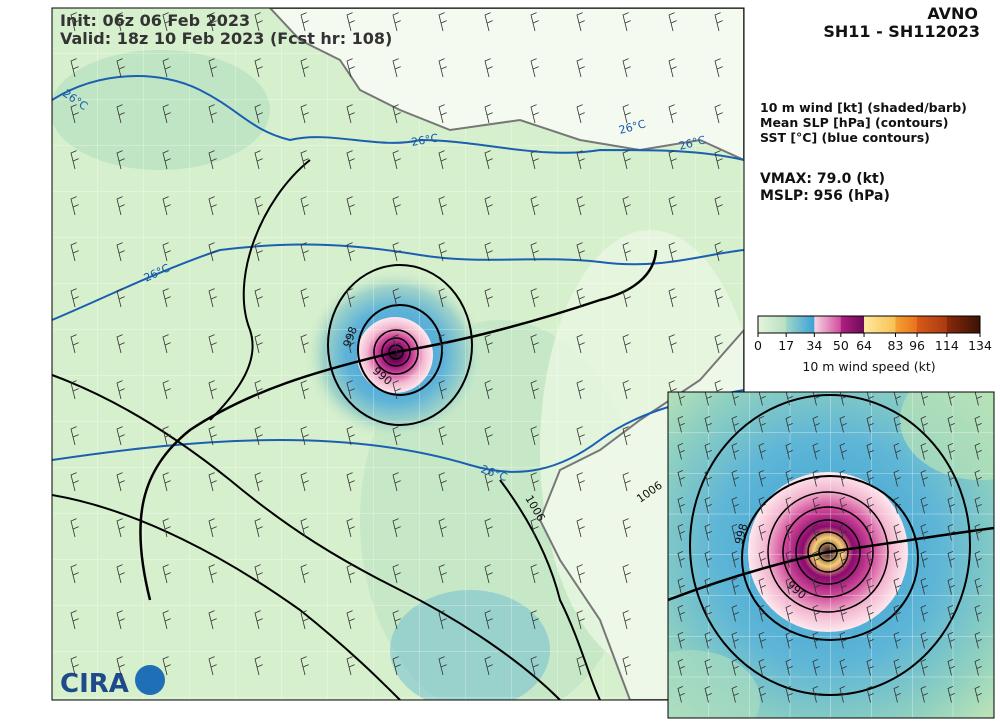 Image resolution: width=1000 pixels, height=726 pixels. What do you see at coordinates (150, 680) in the screenshot?
I see `logo-icon` at bounding box center [150, 680].